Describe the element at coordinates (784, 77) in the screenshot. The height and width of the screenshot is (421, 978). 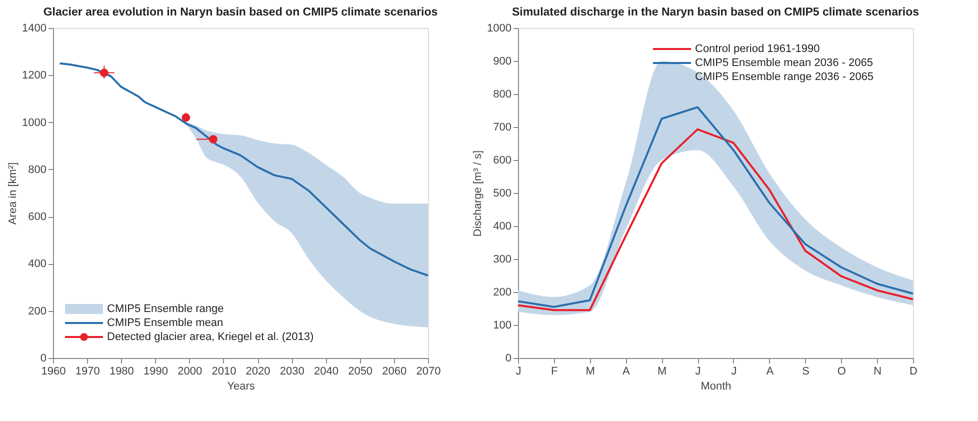
I see `annotation: CMIP5 Ensemble range 2036 - 2065` at that location.